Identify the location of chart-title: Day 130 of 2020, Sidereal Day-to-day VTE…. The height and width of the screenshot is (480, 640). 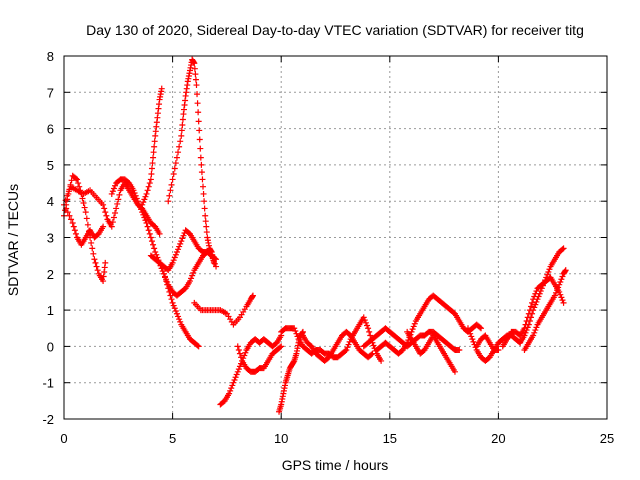
(335, 30).